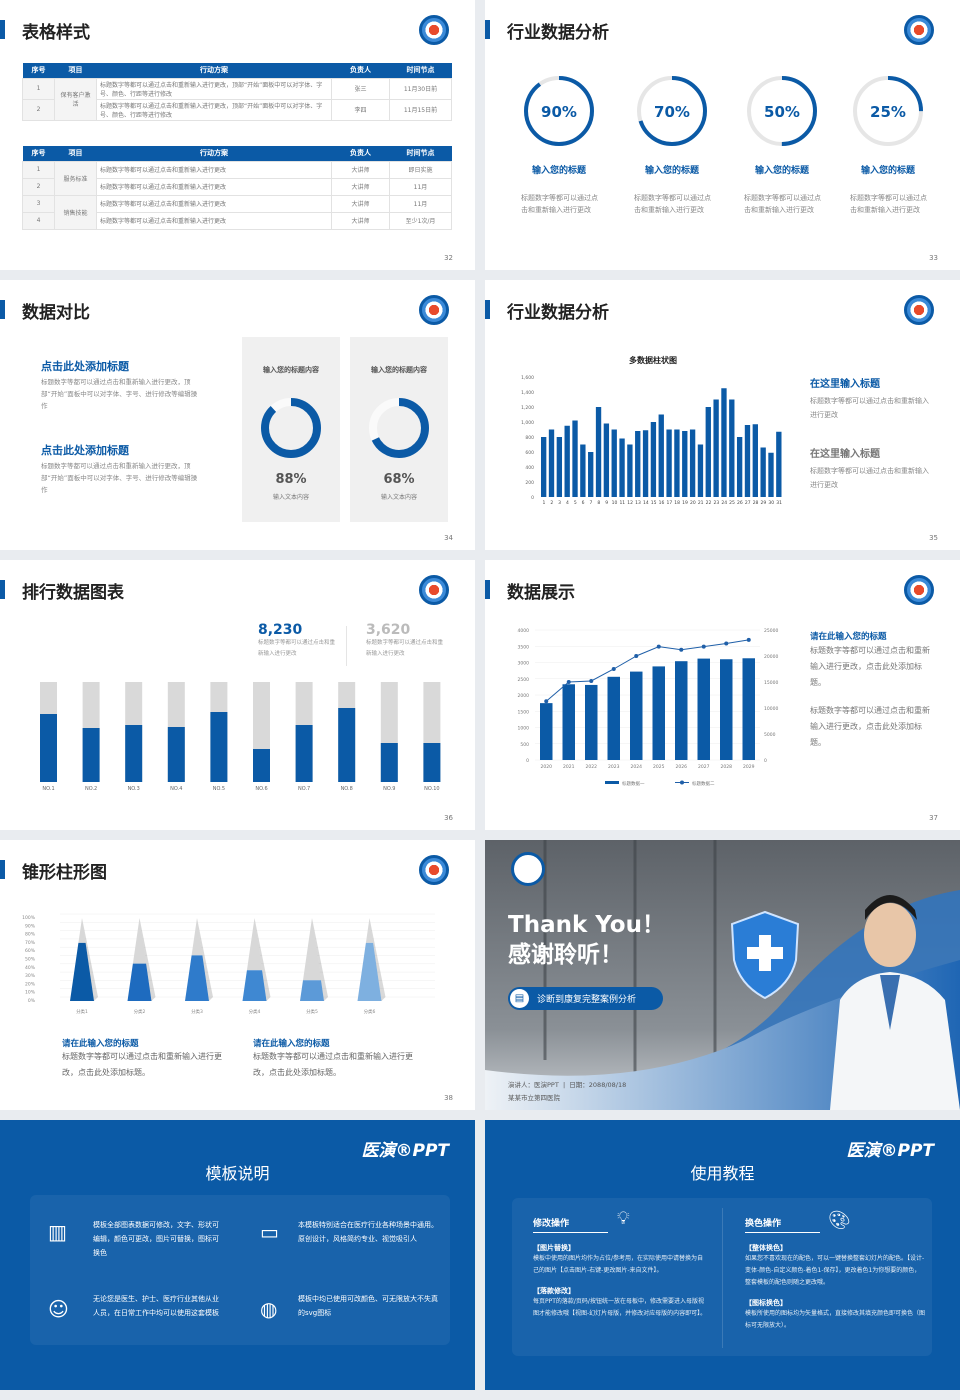 This screenshot has width=960, height=1400. What do you see at coordinates (291, 433) in the screenshot?
I see `donut-chart: 输入您的标题内容 88% 输入文本内容` at bounding box center [291, 433].